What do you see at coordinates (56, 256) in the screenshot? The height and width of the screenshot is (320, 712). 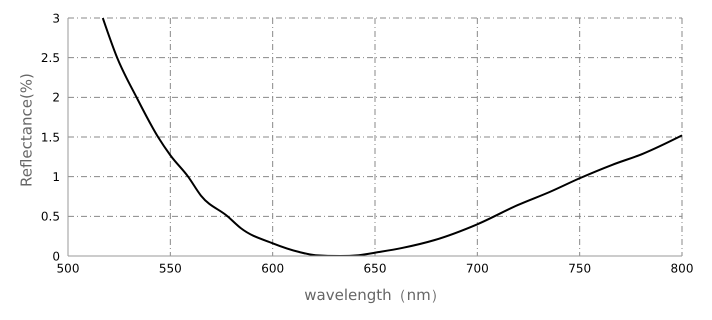 I see `y-tick-label: 0` at bounding box center [56, 256].